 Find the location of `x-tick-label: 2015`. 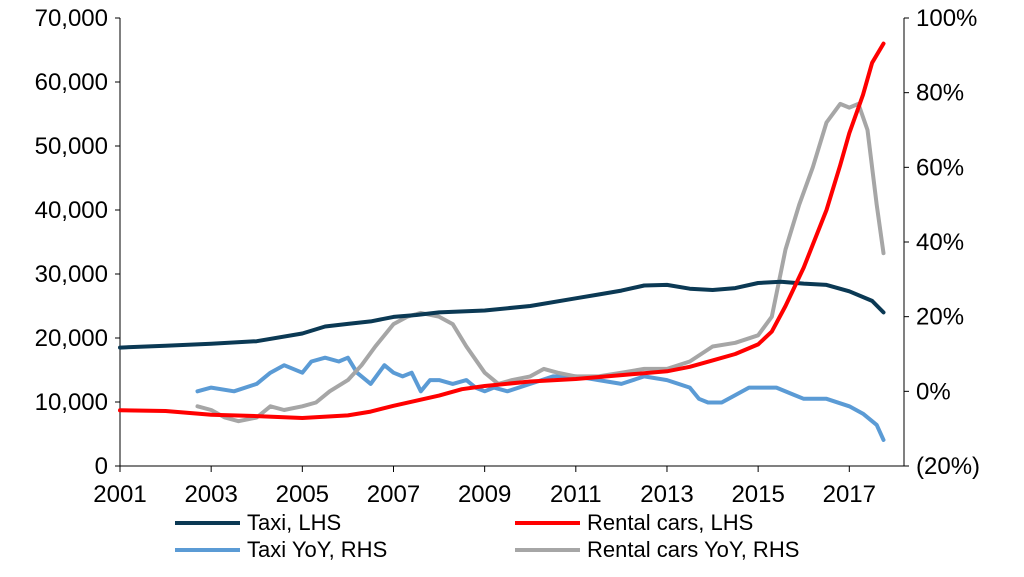

x-tick-label: 2015 is located at coordinates (757, 494).